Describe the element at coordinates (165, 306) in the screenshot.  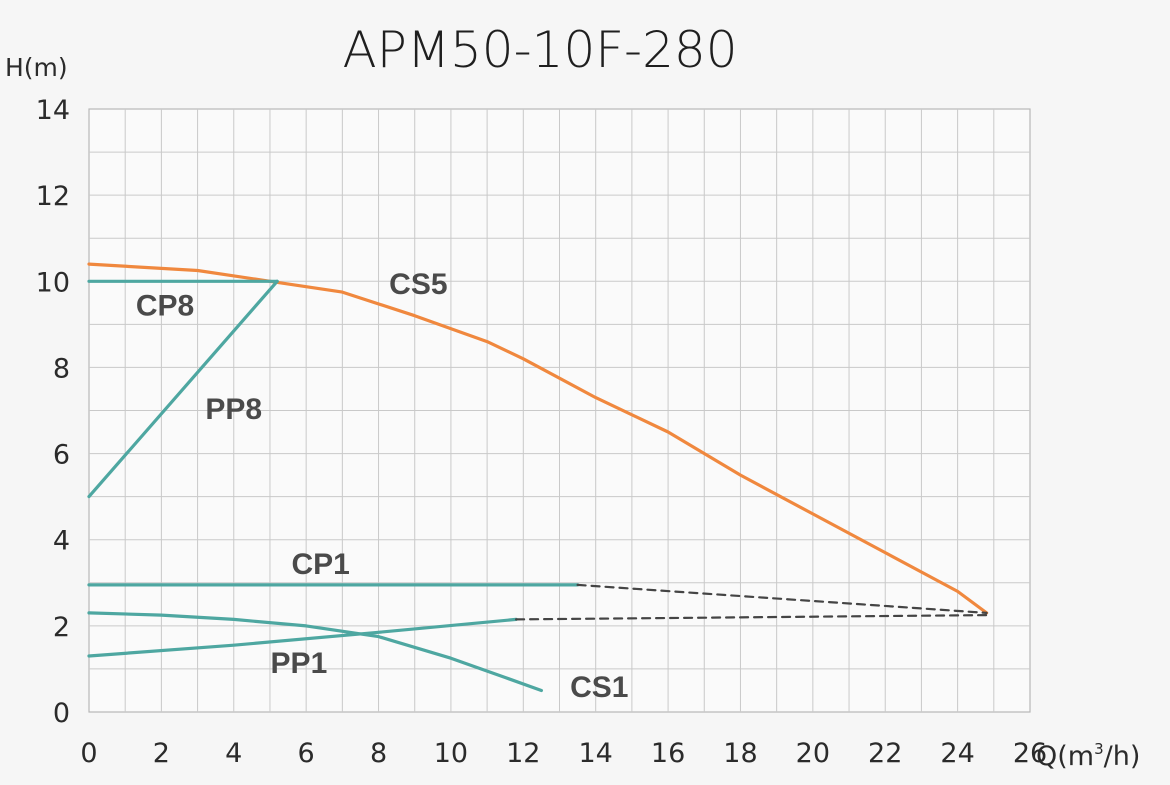
I see `curve-label-cp8: CP8` at that location.